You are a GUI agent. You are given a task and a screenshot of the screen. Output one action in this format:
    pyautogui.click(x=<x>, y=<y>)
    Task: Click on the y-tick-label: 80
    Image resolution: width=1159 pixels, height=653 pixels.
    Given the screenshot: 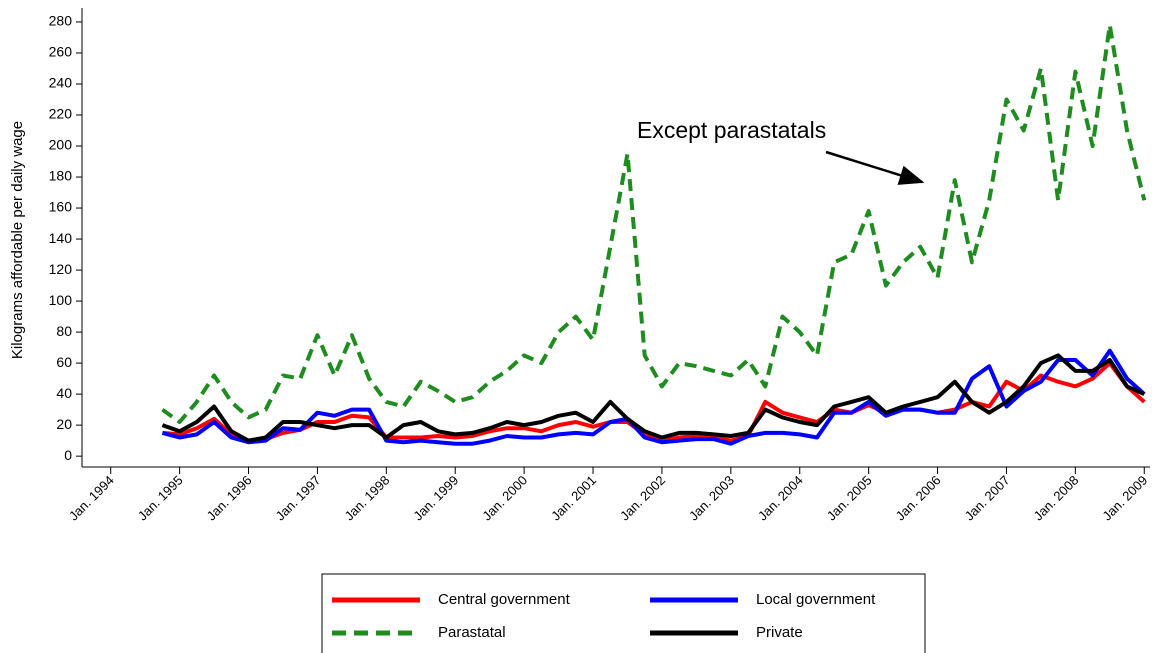 What is the action you would take?
    pyautogui.click(x=64, y=331)
    